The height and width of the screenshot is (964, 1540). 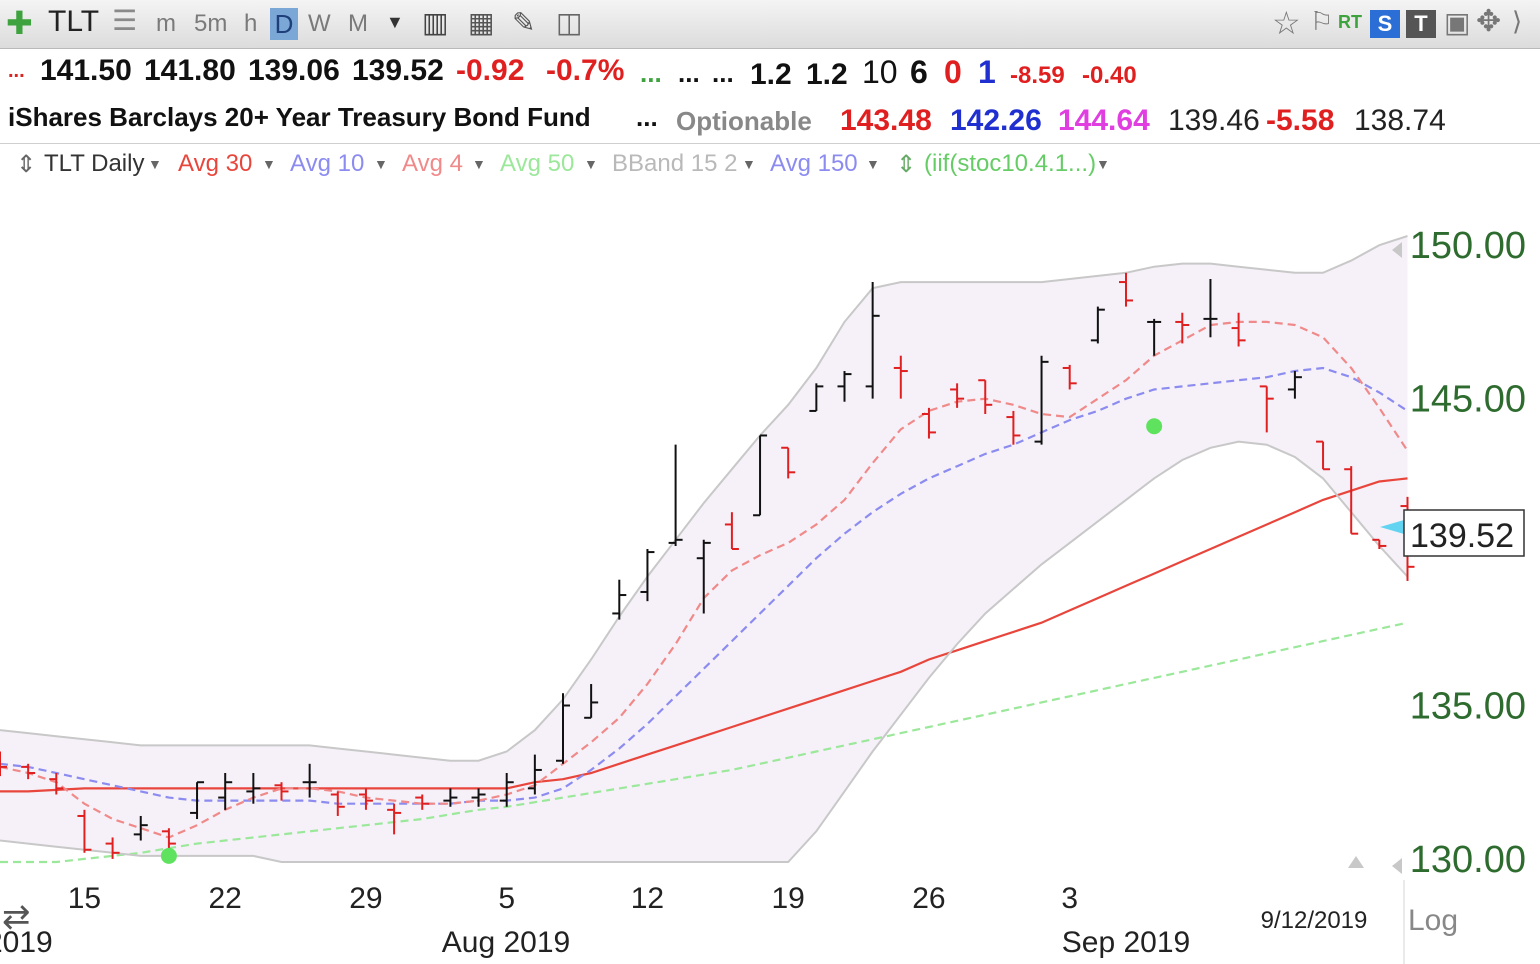 I want to click on save-icon: ▣, so click(x=1457, y=22).